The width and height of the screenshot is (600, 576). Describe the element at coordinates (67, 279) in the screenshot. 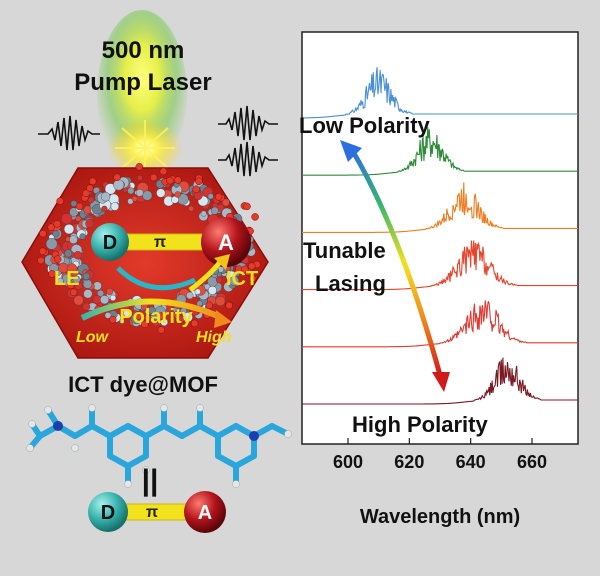

I see `le-label: LE` at that location.